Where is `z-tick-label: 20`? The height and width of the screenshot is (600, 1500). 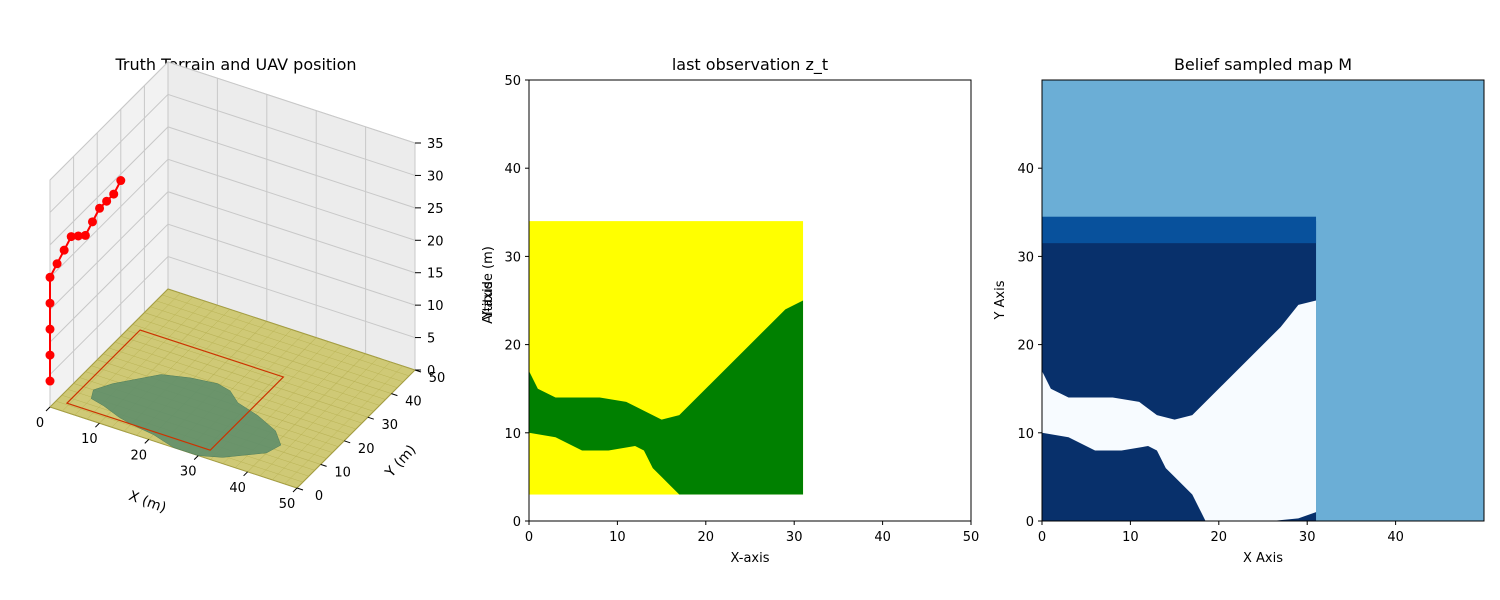
z-tick-label: 20 is located at coordinates (435, 241).